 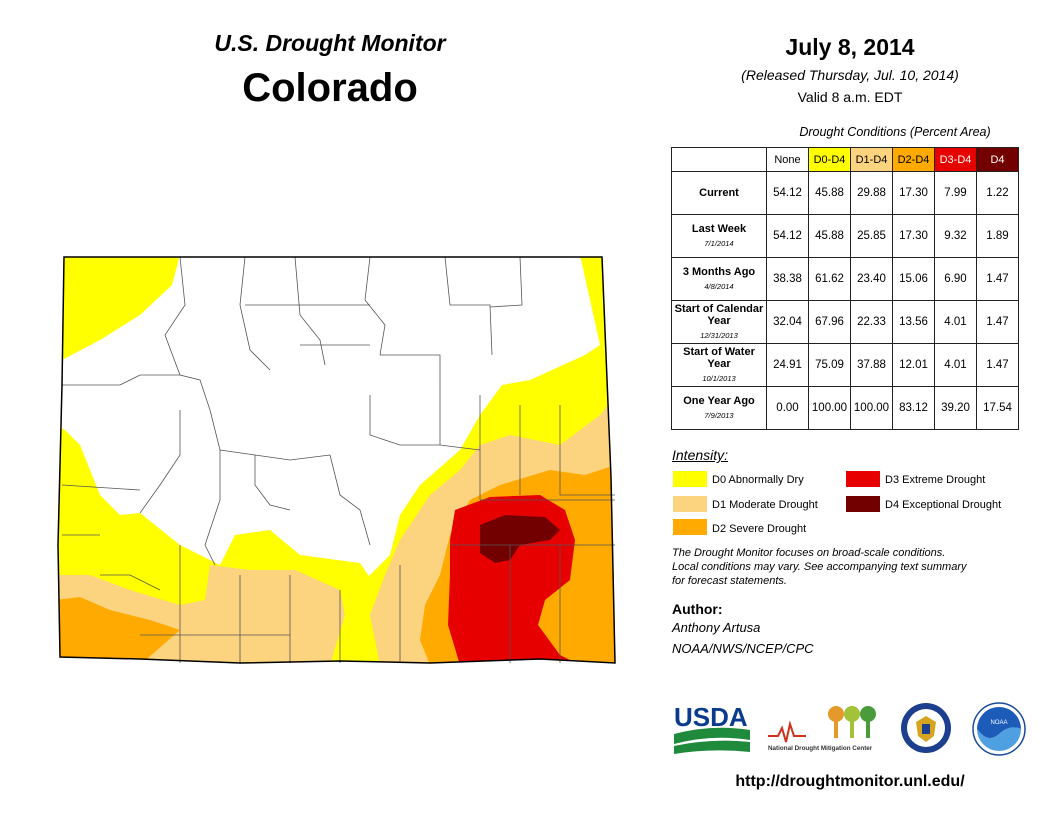 I want to click on author-heading: Author:, so click(x=697, y=609).